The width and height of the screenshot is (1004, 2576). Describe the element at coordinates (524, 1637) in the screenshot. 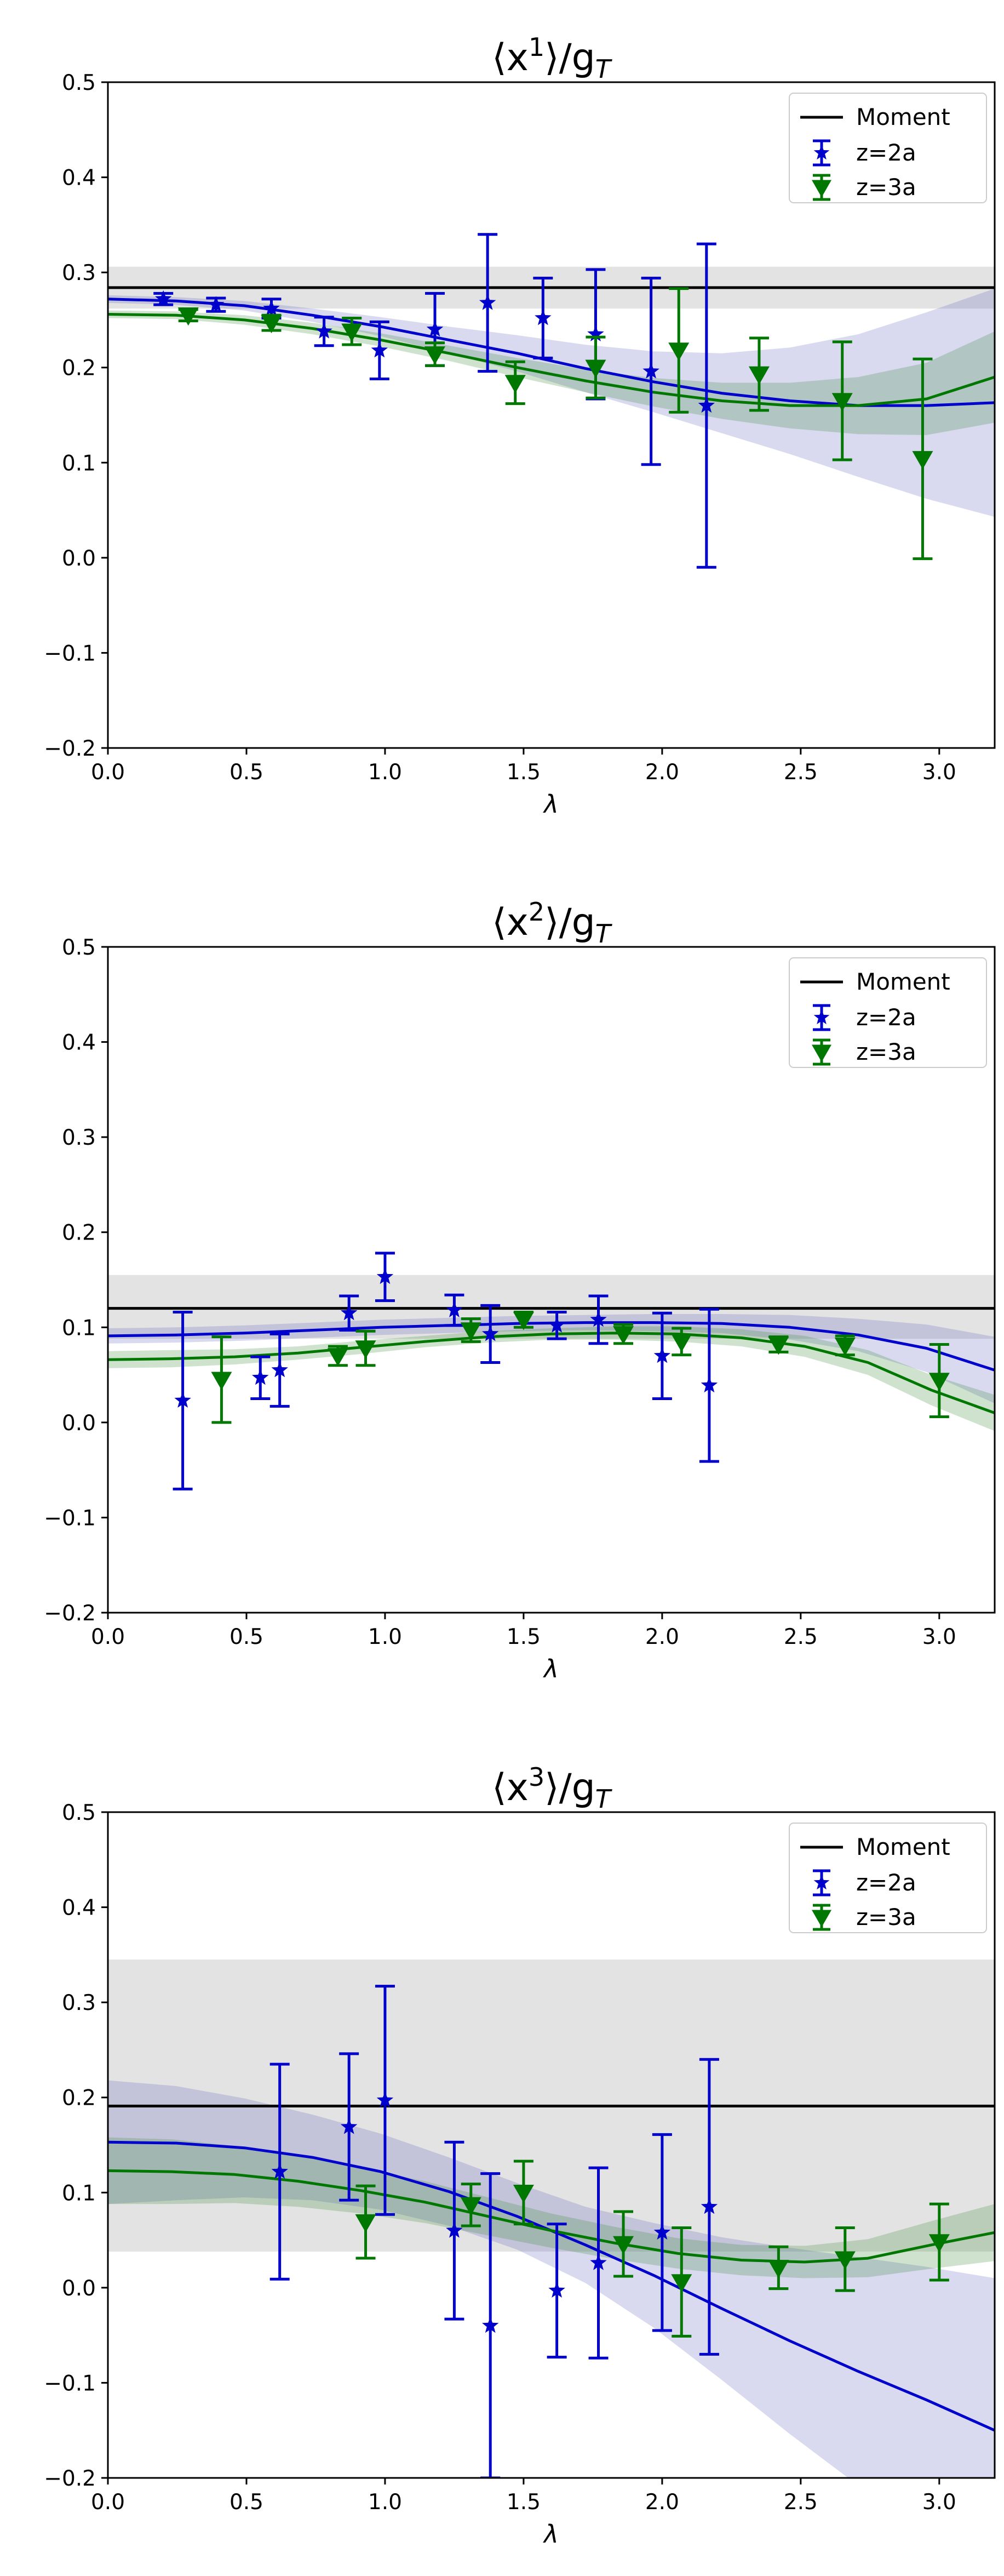

I see `x-tick-label: 1.5` at that location.